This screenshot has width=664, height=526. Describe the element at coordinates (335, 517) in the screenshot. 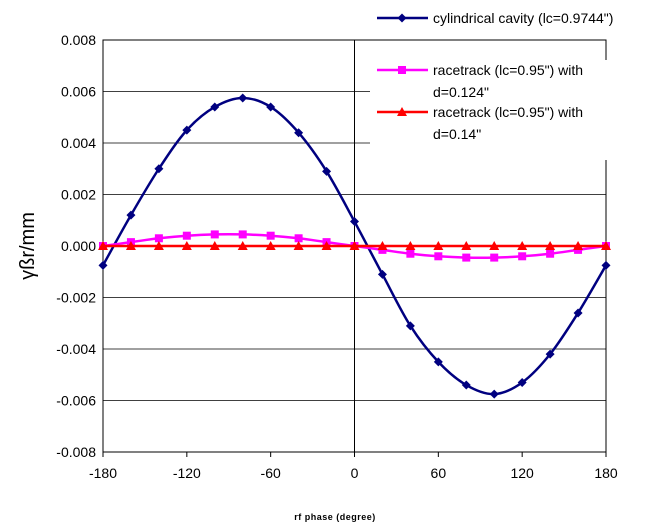

I see `x-axis-title: rf phase (degree)` at that location.